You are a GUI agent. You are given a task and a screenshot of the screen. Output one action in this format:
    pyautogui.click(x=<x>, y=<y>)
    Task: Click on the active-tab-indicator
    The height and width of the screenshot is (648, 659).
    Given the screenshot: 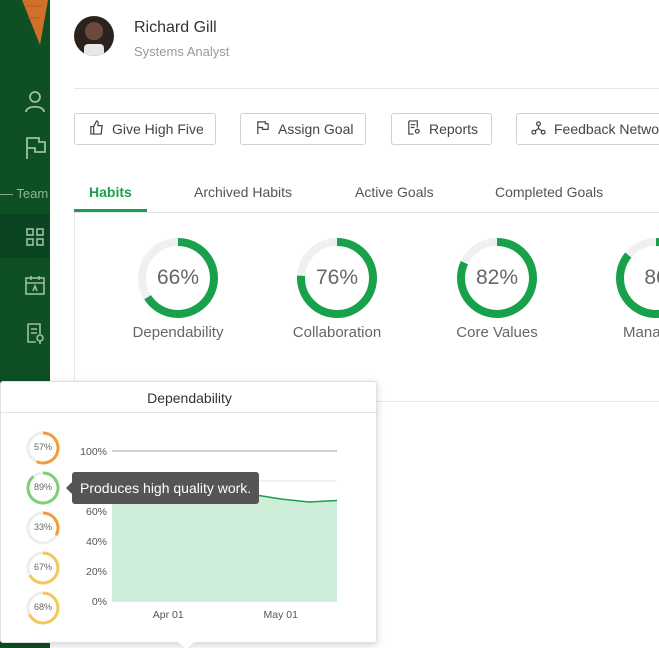 What is the action you would take?
    pyautogui.click(x=110, y=210)
    